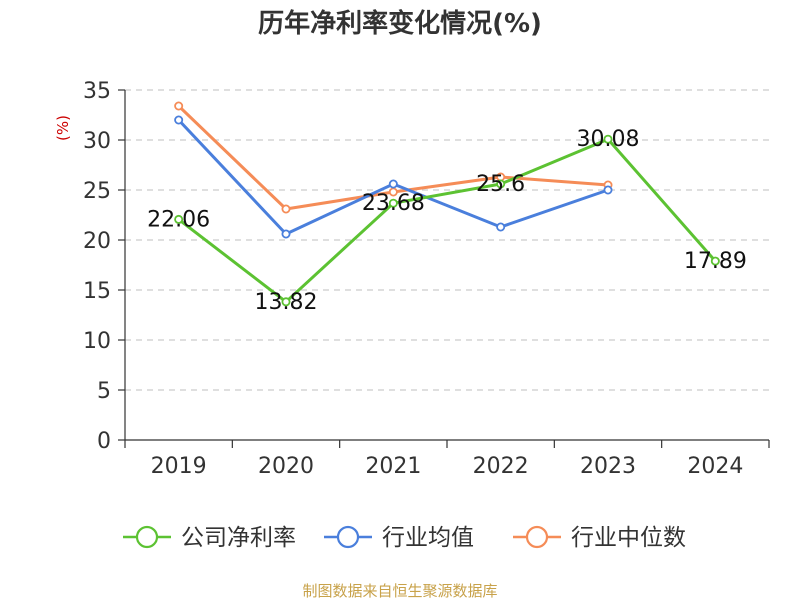 This screenshot has height=600, width=800. I want to click on y-tick-label: 0, so click(104, 441).